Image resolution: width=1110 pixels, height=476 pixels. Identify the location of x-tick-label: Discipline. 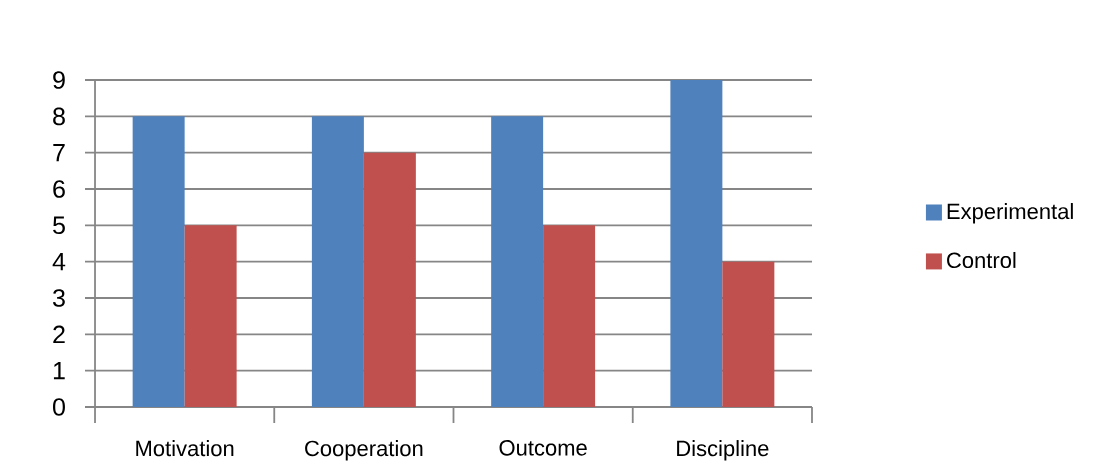
(723, 450).